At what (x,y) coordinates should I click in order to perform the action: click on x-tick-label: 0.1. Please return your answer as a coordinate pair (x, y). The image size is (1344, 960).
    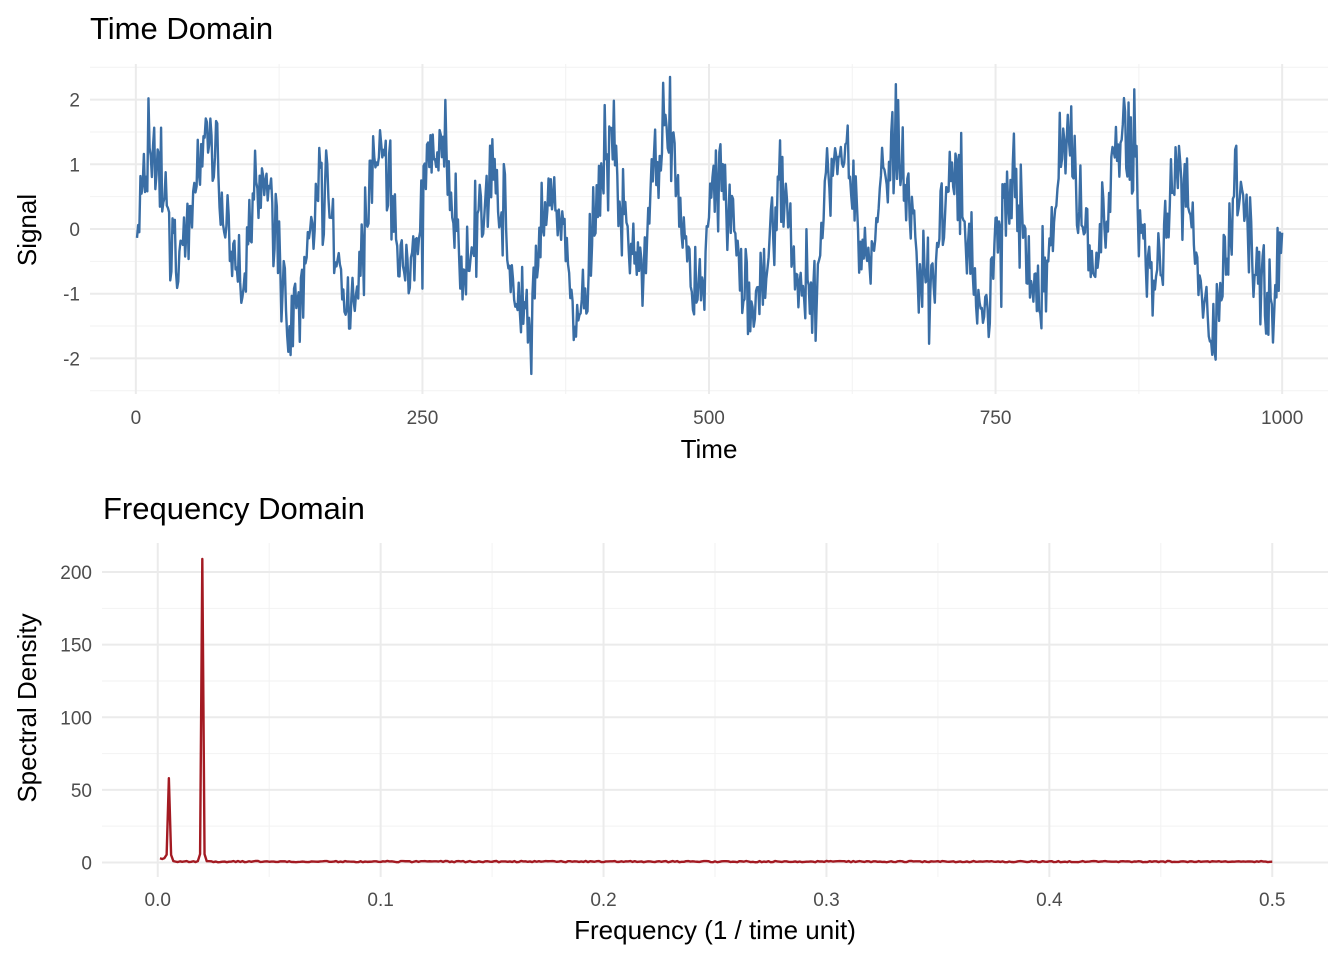
    Looking at the image, I should click on (380, 900).